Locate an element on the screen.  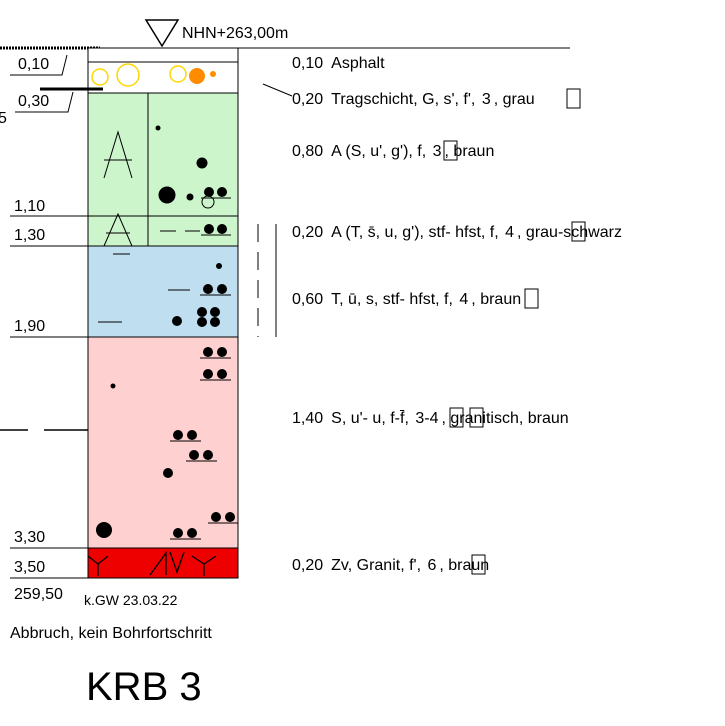
layer-description: 0,80 A (S, u', g'), f, 3, braun is located at coordinates (393, 150).